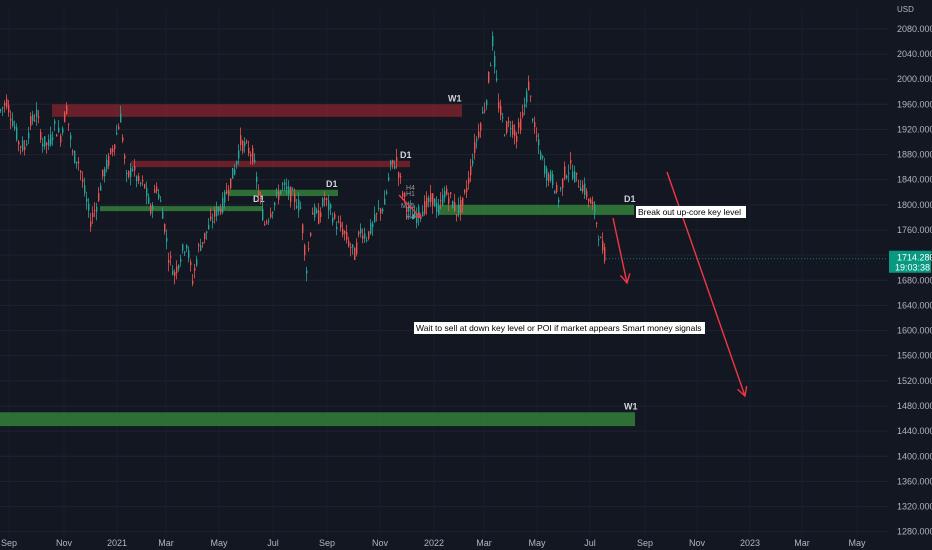 This screenshot has width=932, height=550. What do you see at coordinates (631, 406) in the screenshot?
I see `zone-label: W1` at bounding box center [631, 406].